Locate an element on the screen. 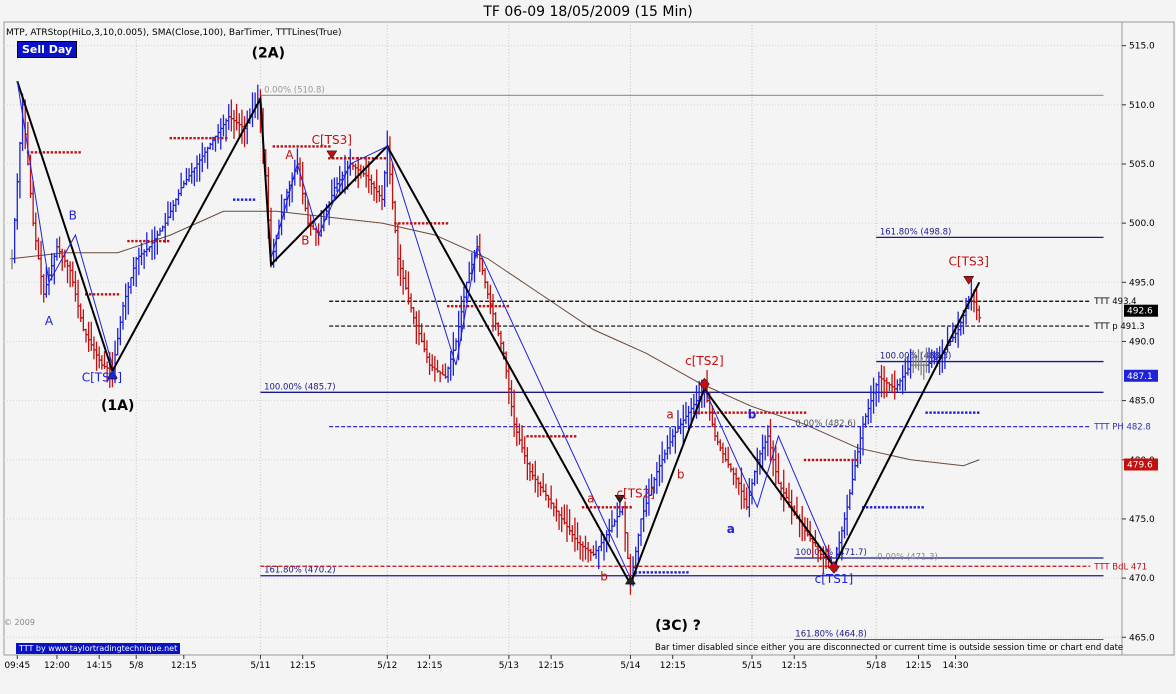 This screenshot has height=694, width=1176. price-label-text: 479.6 is located at coordinates (1140, 466).